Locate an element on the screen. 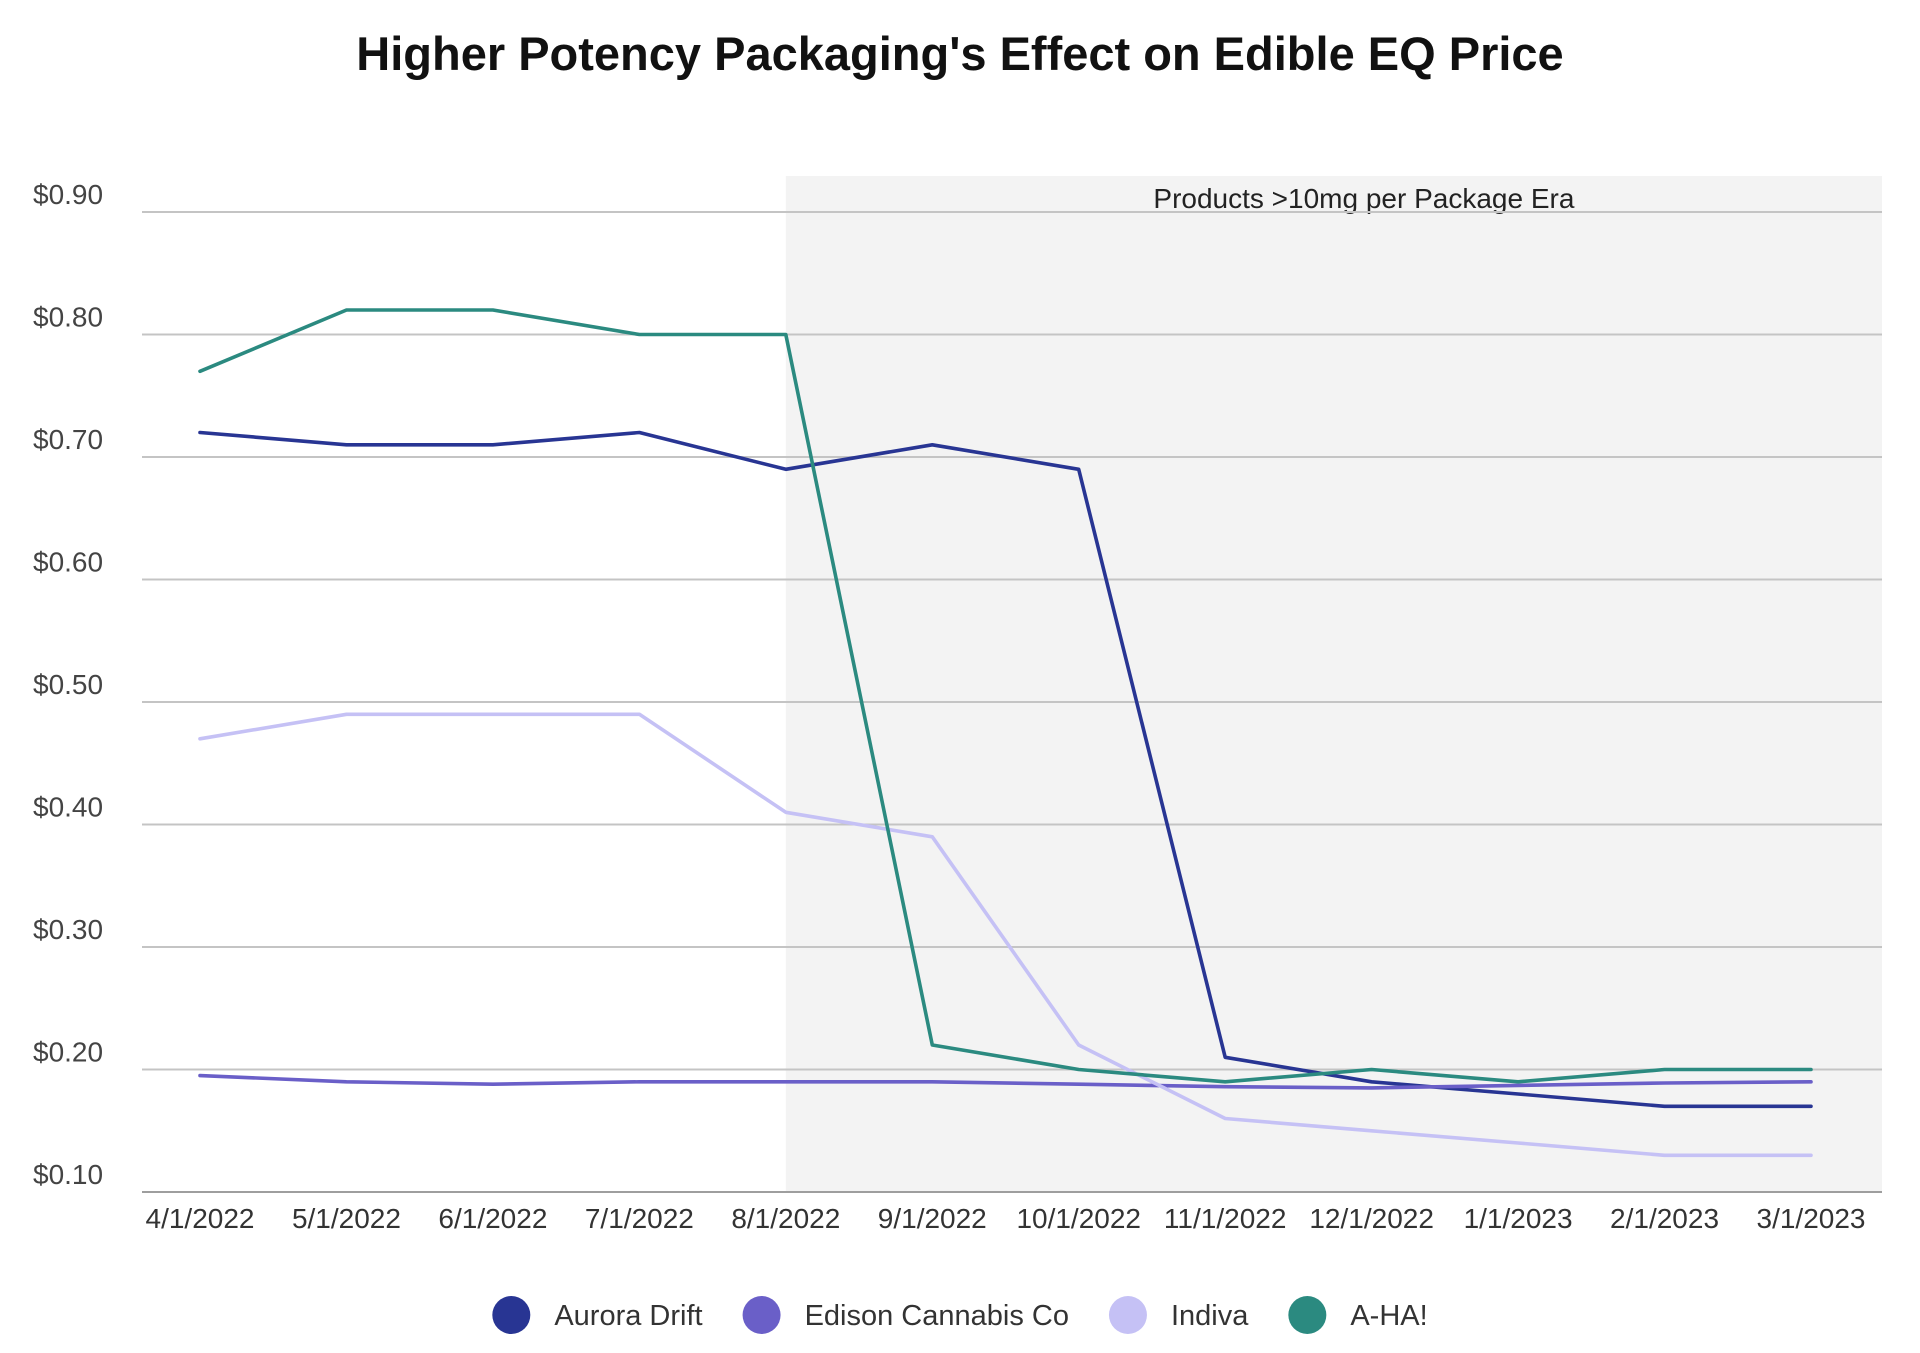 The image size is (1920, 1353). x-tick-label: 5/1/2022 is located at coordinates (346, 1218).